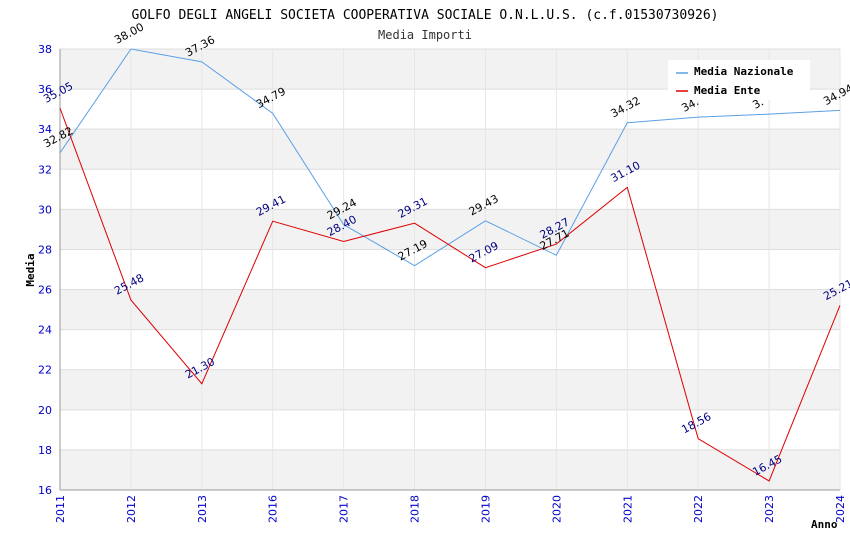 This screenshot has width=850, height=550. I want to click on y-tick-label: 34, so click(45, 129).